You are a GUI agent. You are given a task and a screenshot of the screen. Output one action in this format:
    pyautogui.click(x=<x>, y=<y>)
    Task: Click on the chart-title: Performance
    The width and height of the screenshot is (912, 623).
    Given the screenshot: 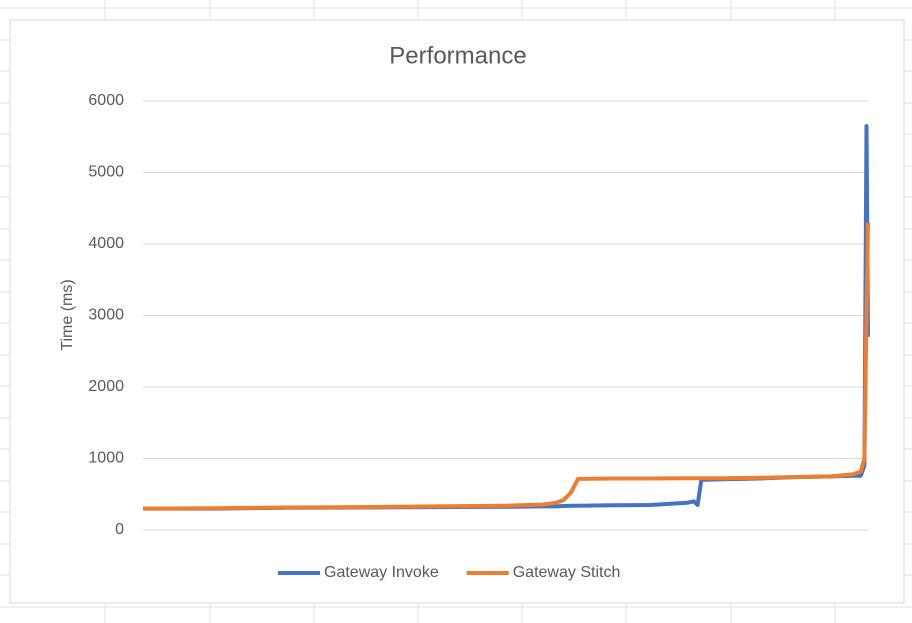 What is the action you would take?
    pyautogui.click(x=457, y=55)
    